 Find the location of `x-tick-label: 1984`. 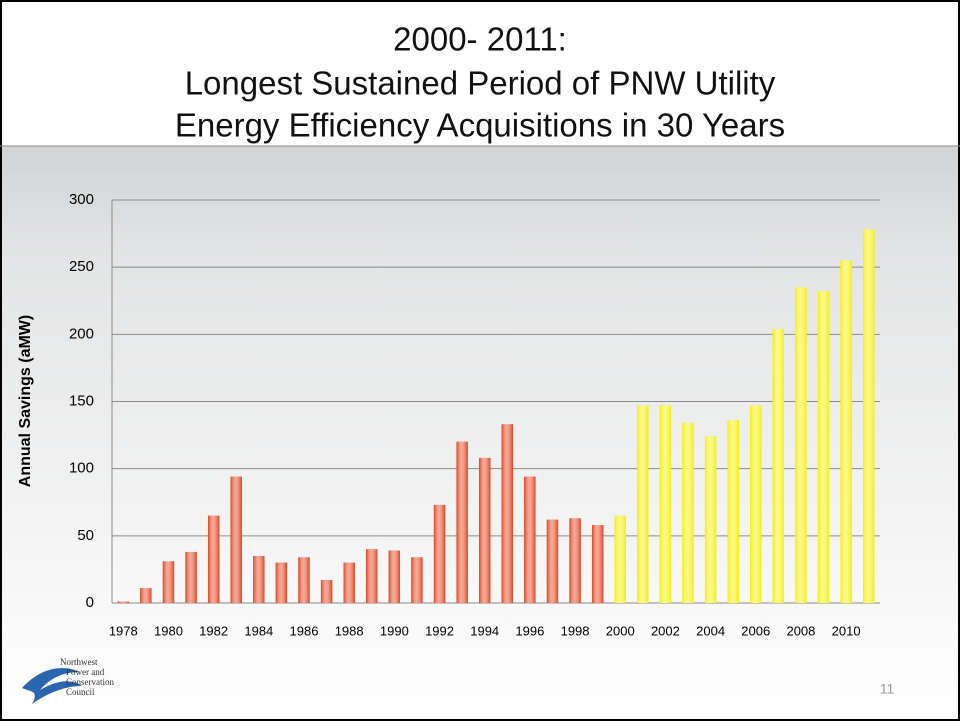

x-tick-label: 1984 is located at coordinates (258, 630).